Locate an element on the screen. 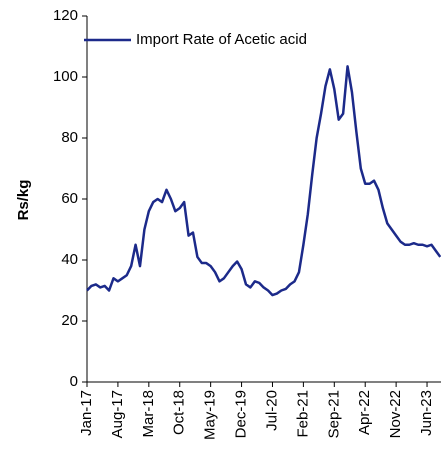  y-tick-label: 80 is located at coordinates (69, 137).